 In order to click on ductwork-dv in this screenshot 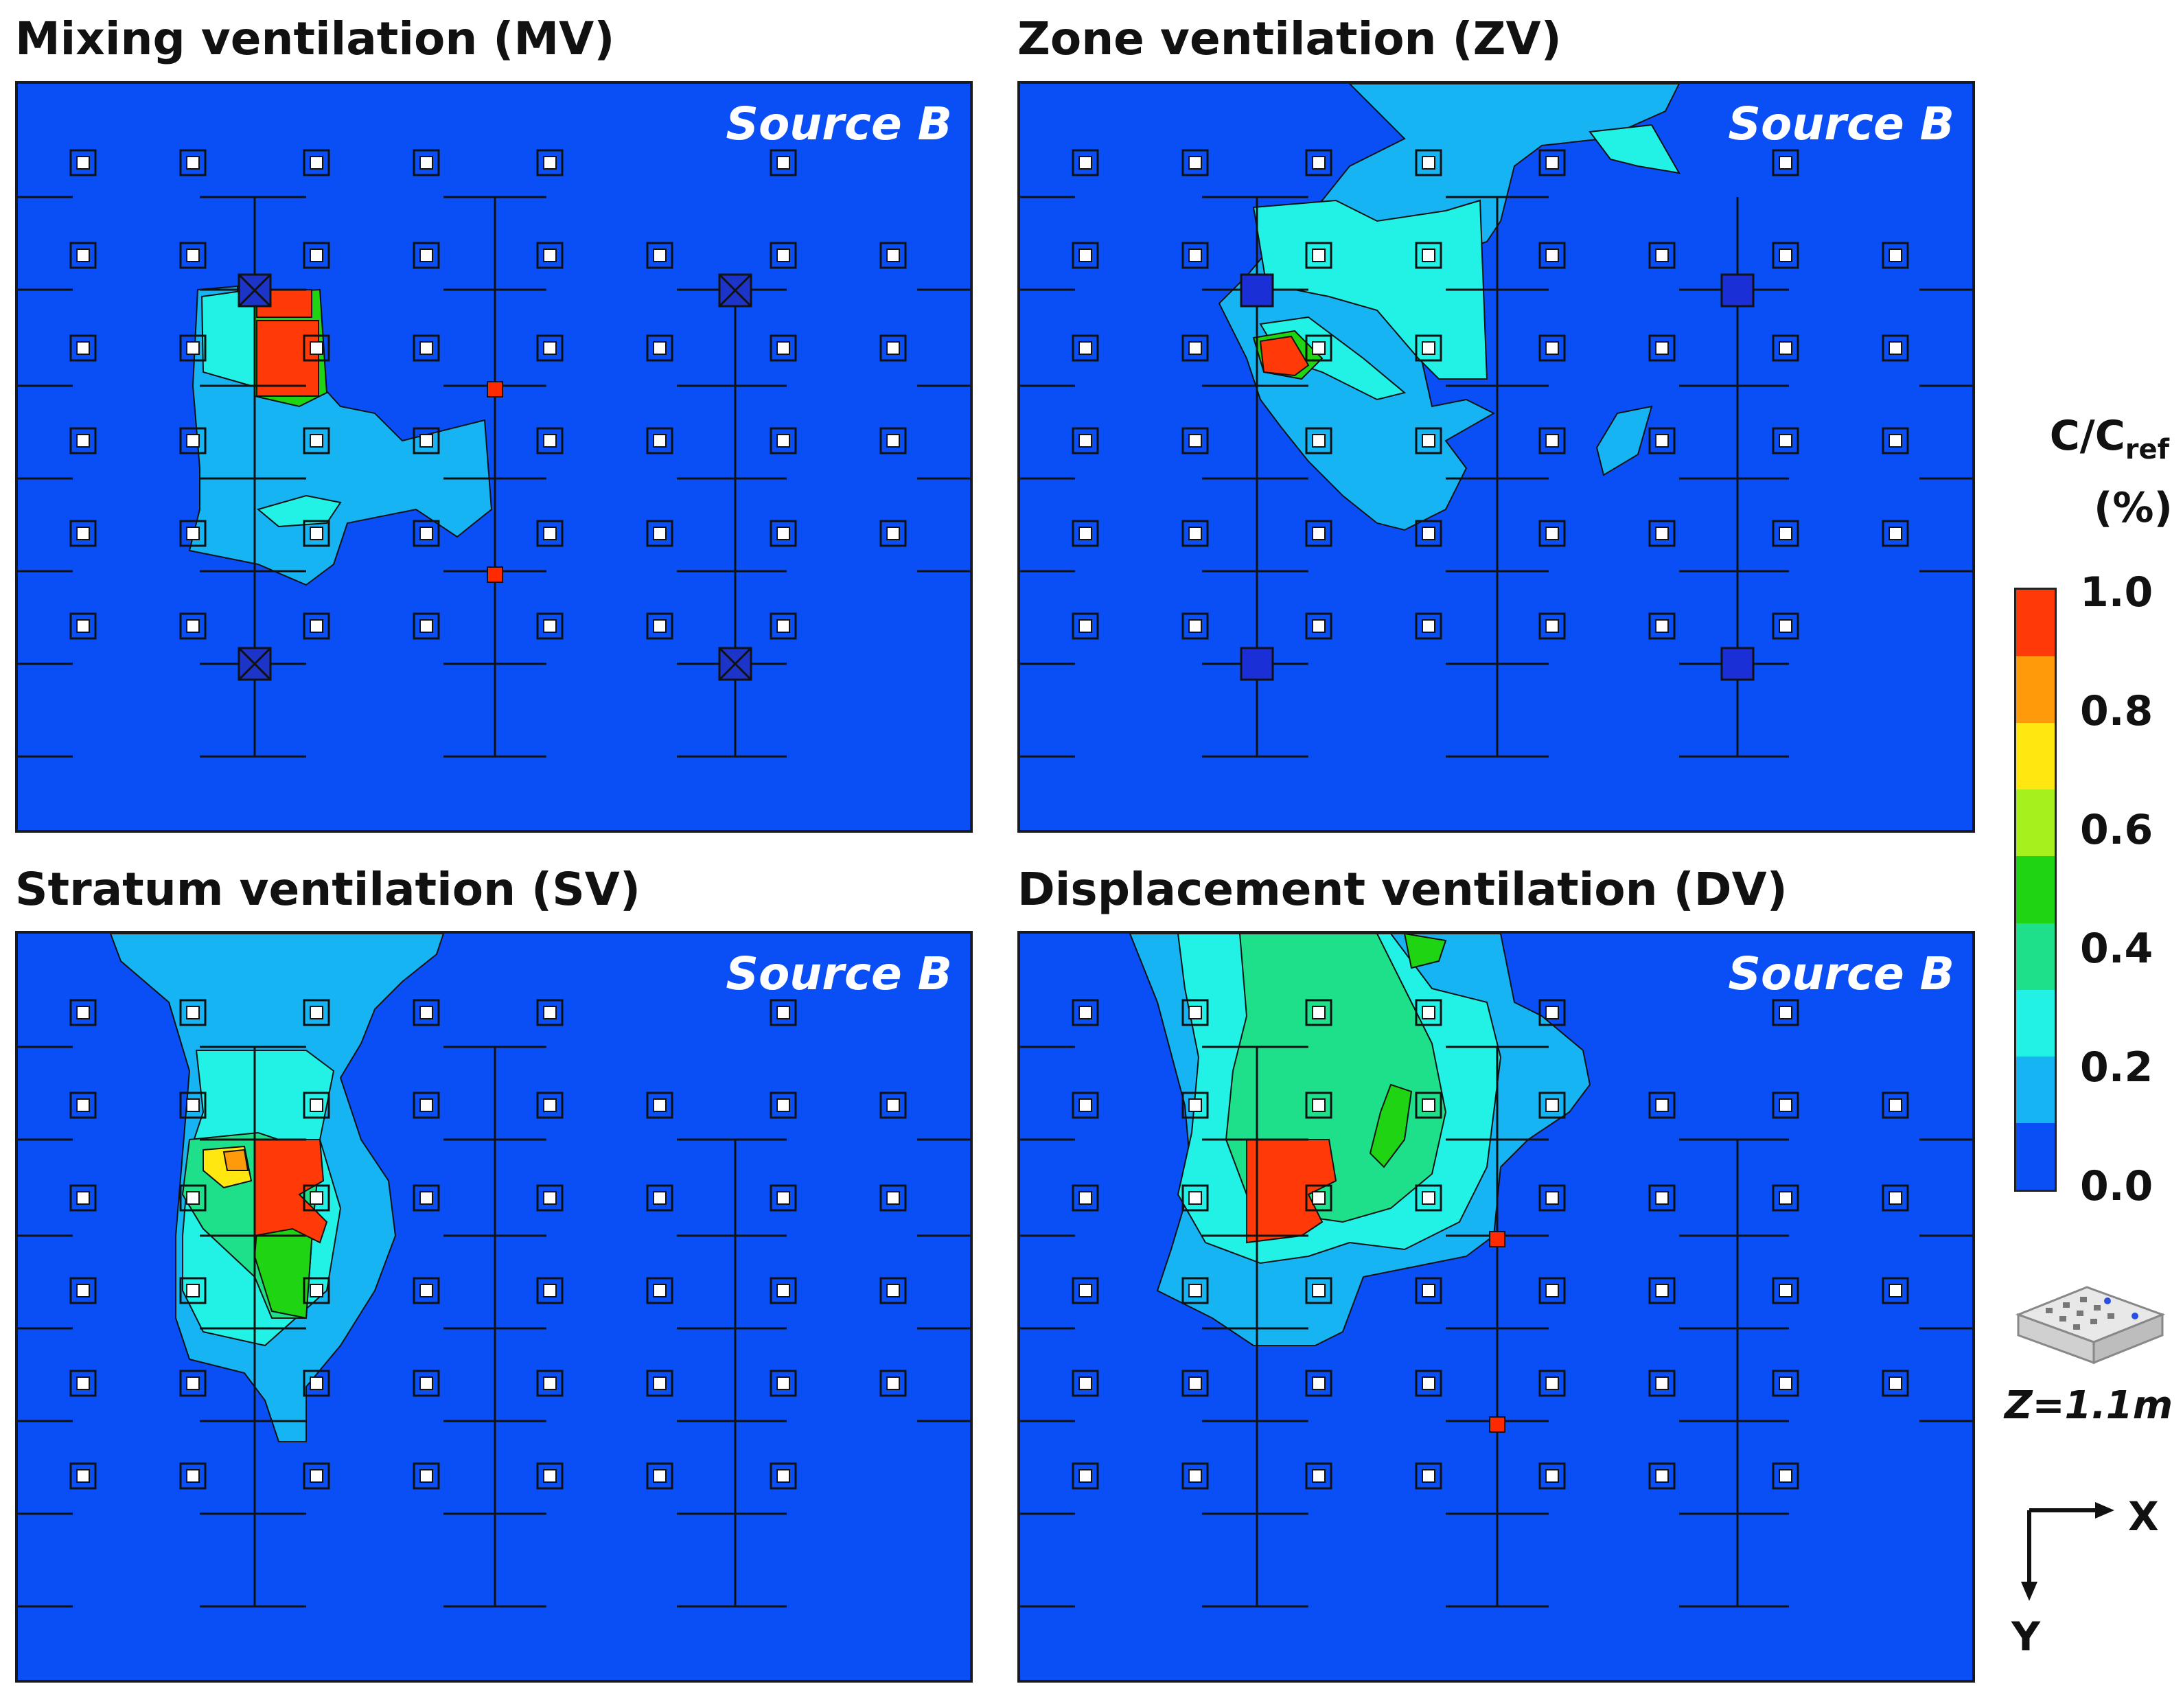, I will do `click(1496, 1327)`.